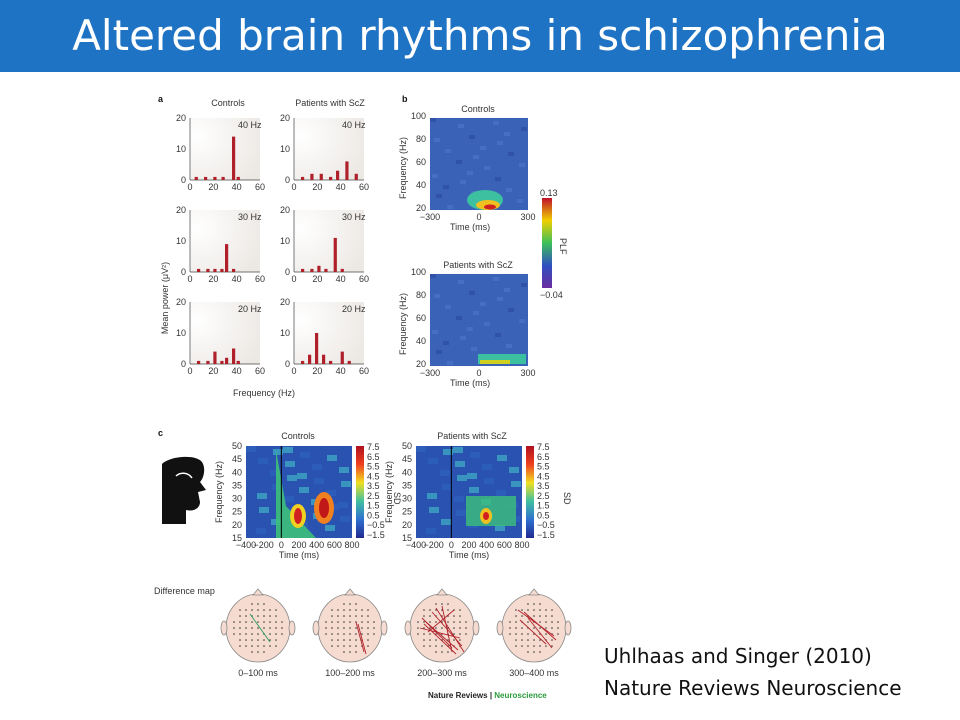  What do you see at coordinates (184, 591) in the screenshot?
I see `difference-map-label: Difference map` at bounding box center [184, 591].